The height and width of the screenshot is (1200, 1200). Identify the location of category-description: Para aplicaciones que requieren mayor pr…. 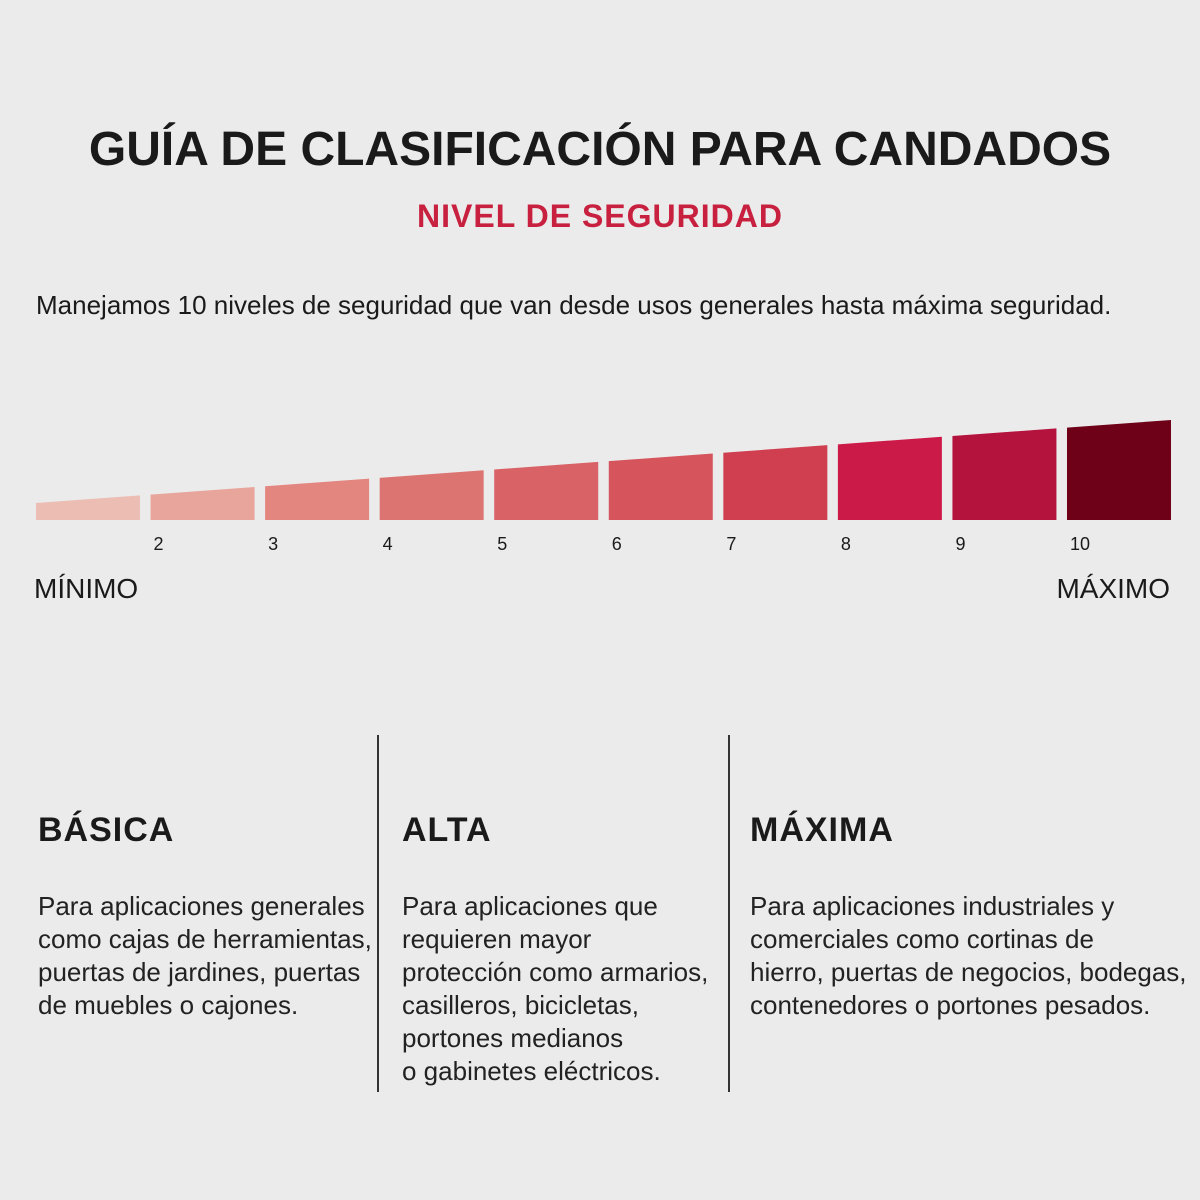
(555, 988).